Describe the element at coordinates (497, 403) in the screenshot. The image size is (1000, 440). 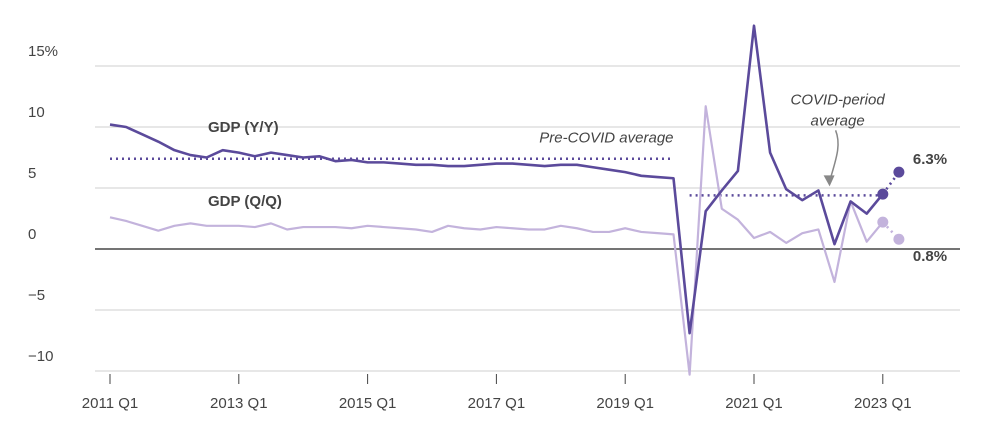
I see `x-tick-label: 2017 Q1` at that location.